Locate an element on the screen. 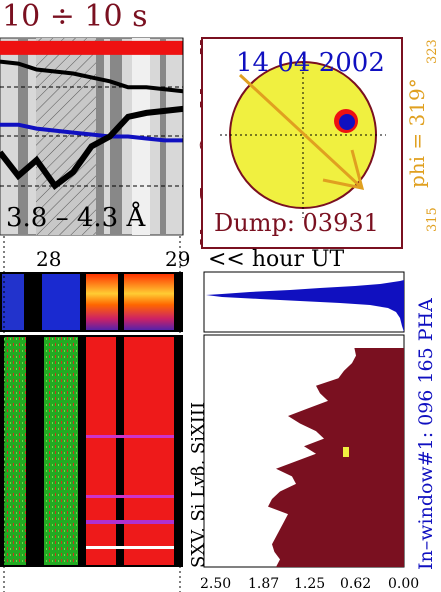 The height and width of the screenshot is (592, 441). spec-white-line is located at coordinates (130, 547).